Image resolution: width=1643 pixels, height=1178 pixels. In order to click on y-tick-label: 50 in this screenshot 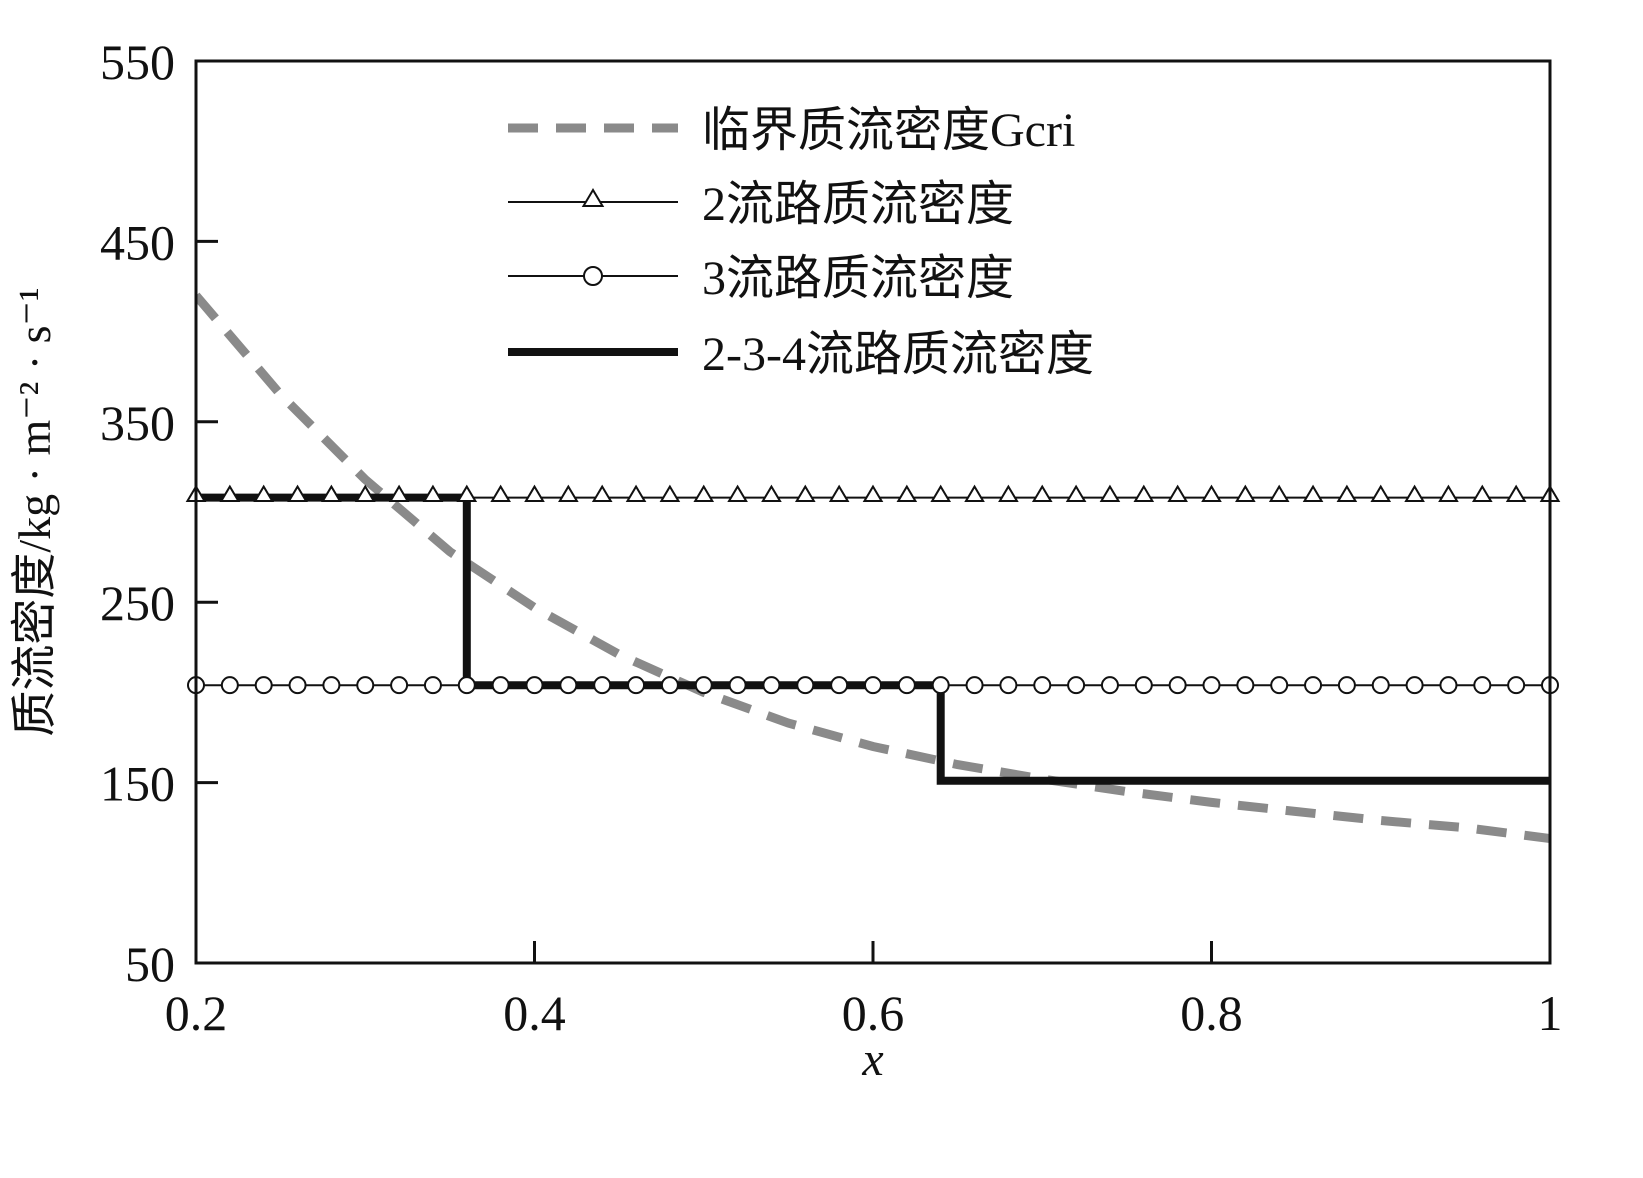, I will do `click(150, 964)`.